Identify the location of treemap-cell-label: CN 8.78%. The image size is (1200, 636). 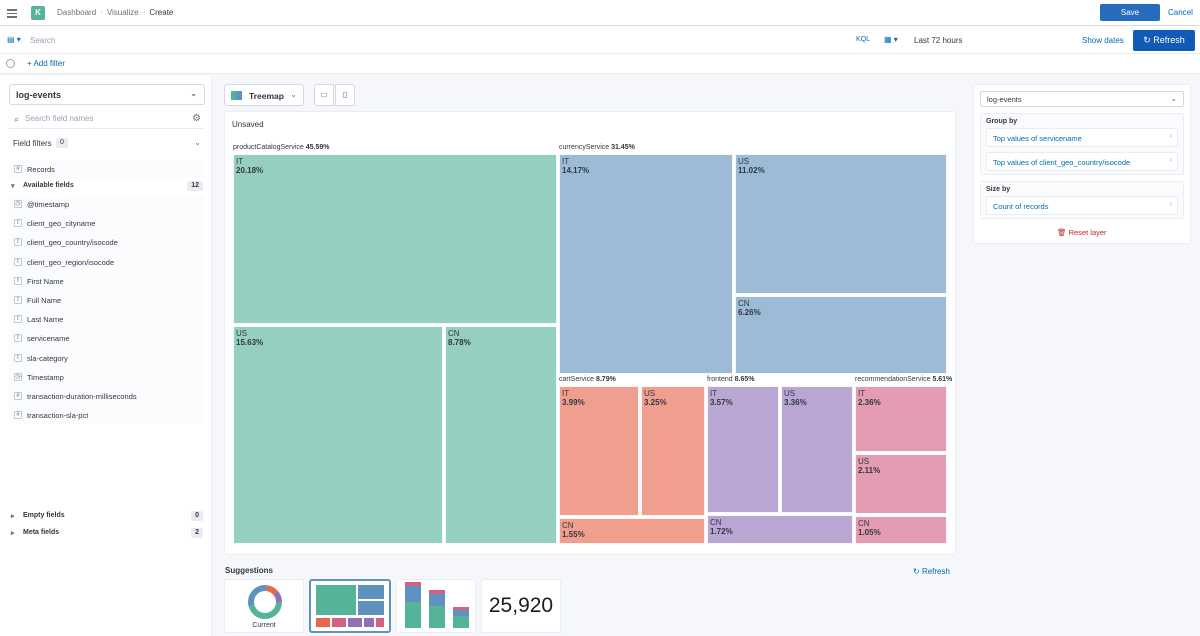
(459, 338).